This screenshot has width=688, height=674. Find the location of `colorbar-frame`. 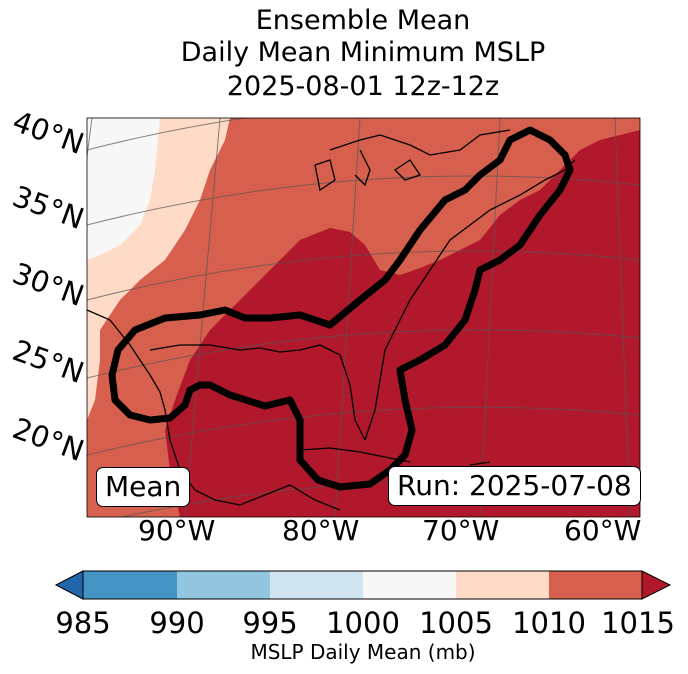

colorbar-frame is located at coordinates (362, 585).